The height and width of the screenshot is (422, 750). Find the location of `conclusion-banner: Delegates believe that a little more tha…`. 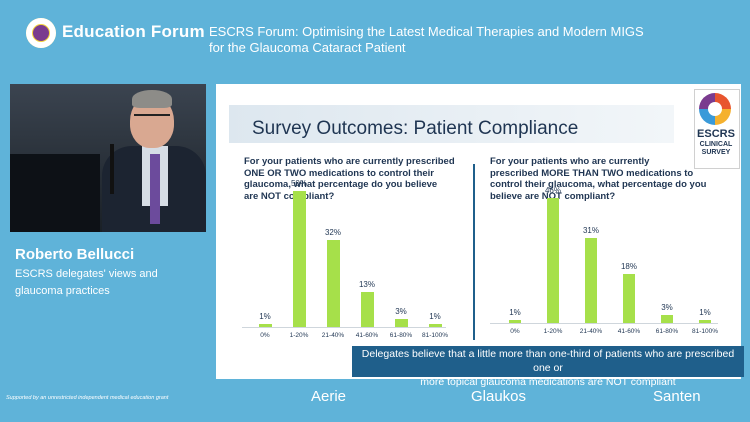

conclusion-banner: Delegates believe that a little more tha… is located at coordinates (548, 367).